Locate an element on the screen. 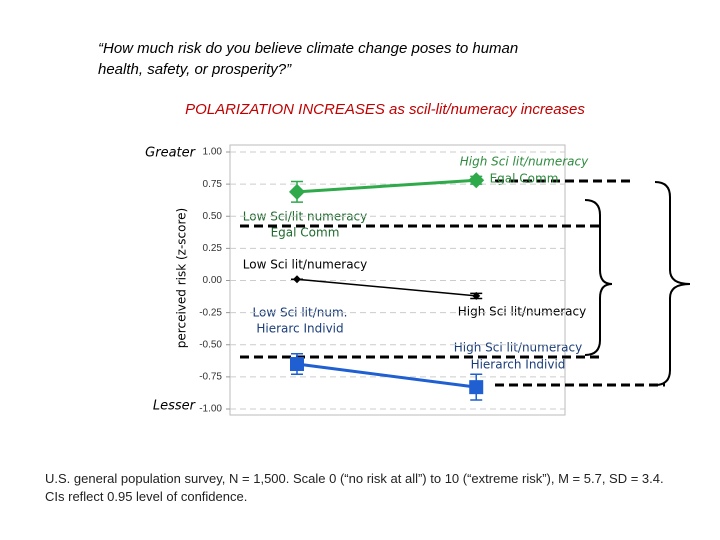 The width and height of the screenshot is (720, 540). y-tick-label: -0.75 is located at coordinates (210, 377).